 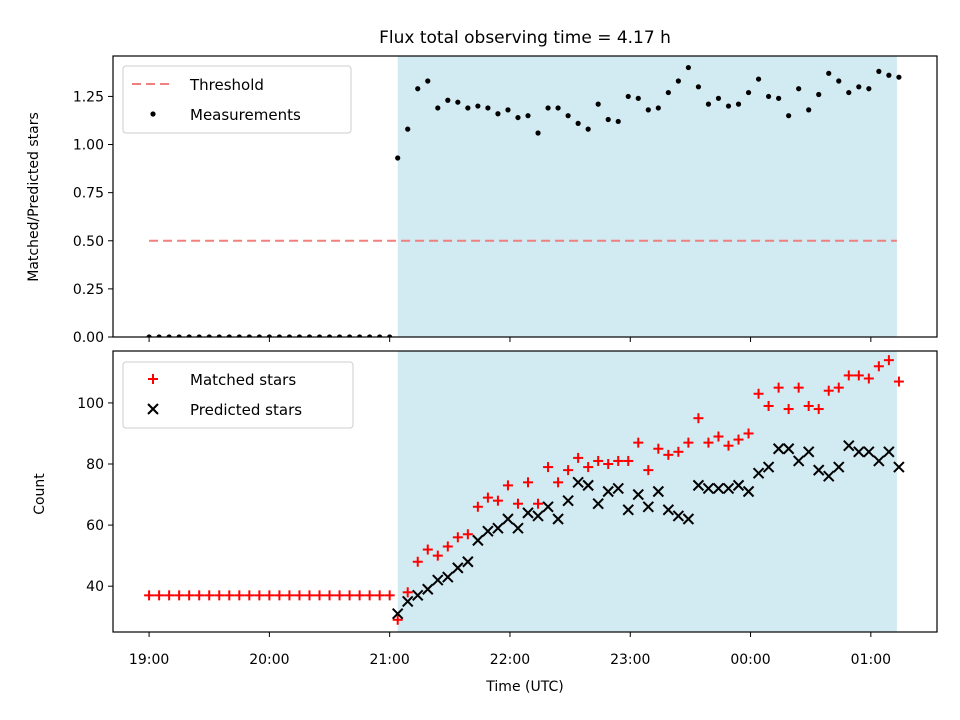 What do you see at coordinates (246, 410) in the screenshot?
I see `legend-predicted-label: Predicted stars` at bounding box center [246, 410].